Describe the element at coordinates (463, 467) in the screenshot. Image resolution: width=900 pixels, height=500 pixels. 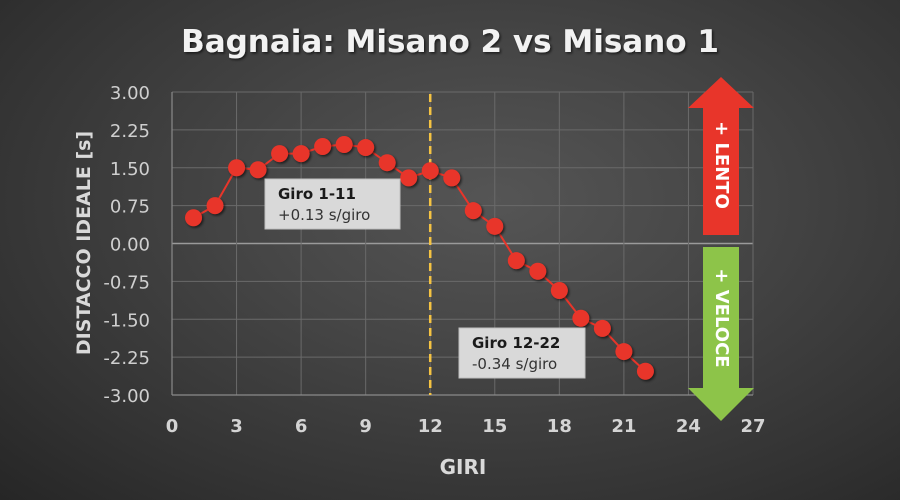
I see `x-axis-label: GIRI` at that location.